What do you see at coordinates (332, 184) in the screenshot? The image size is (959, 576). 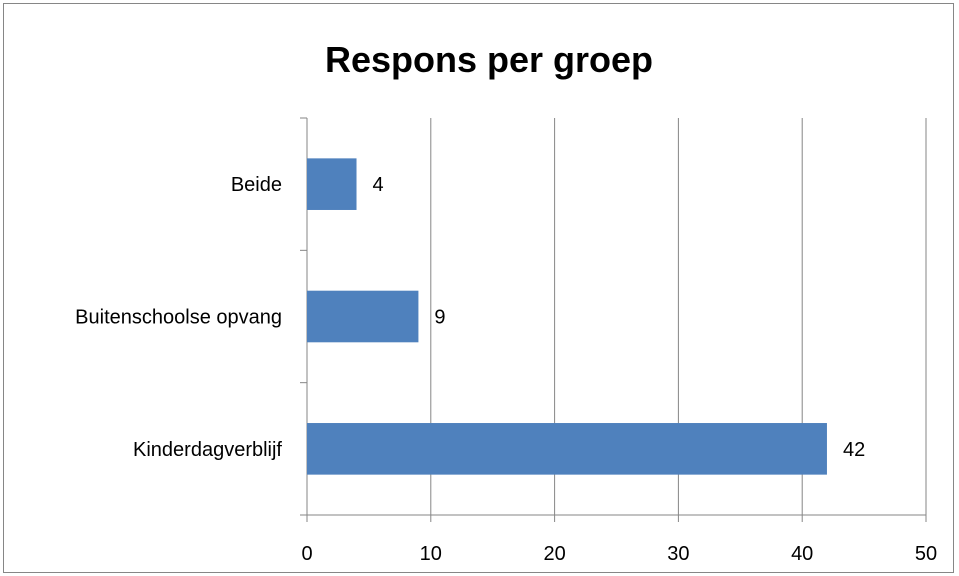 I see `bar-beide` at bounding box center [332, 184].